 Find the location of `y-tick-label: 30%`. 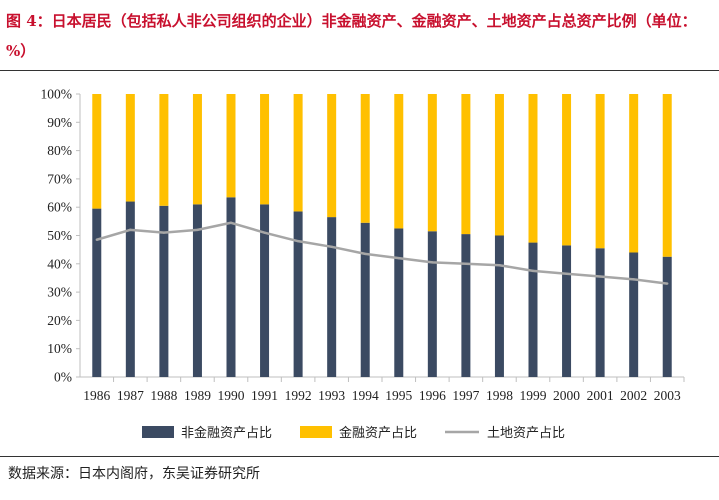

y-tick-label: 30% is located at coordinates (59, 292).